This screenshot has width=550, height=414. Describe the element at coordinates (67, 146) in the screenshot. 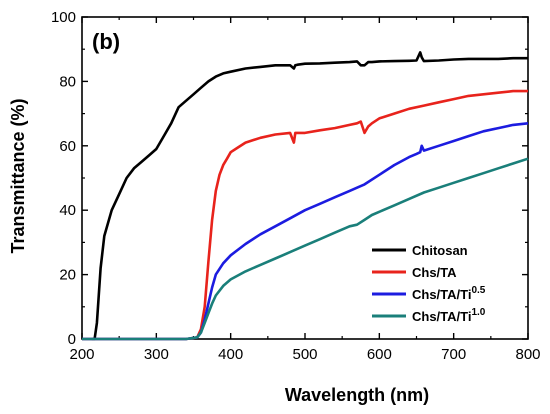

I see `y-tick-label: 60` at that location.